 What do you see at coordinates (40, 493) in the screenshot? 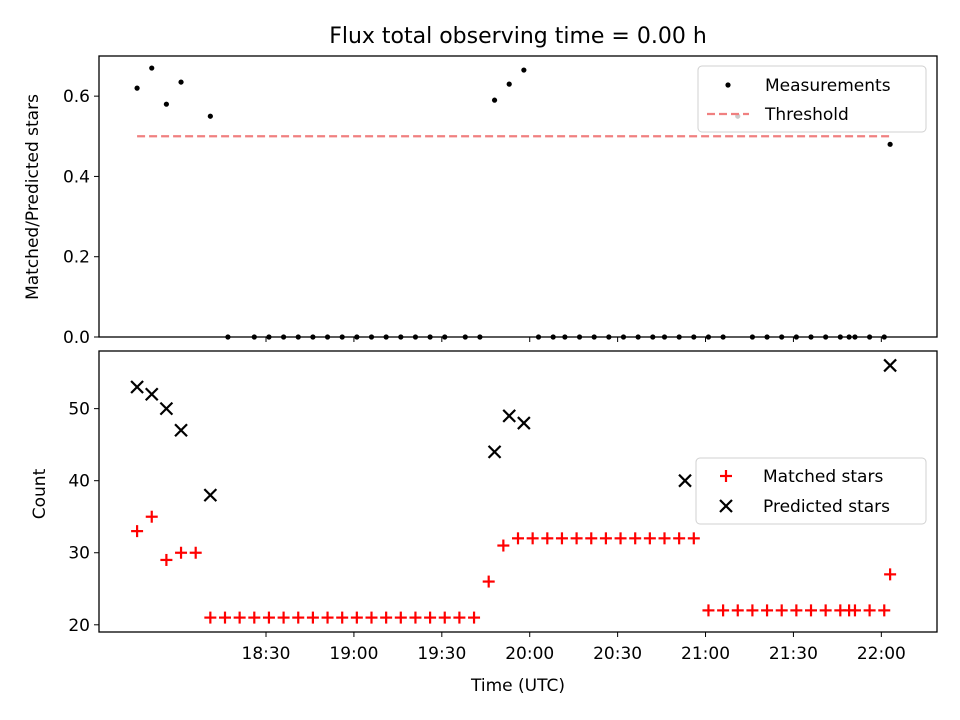
I see `y-axis-label-count: Count` at bounding box center [40, 493].